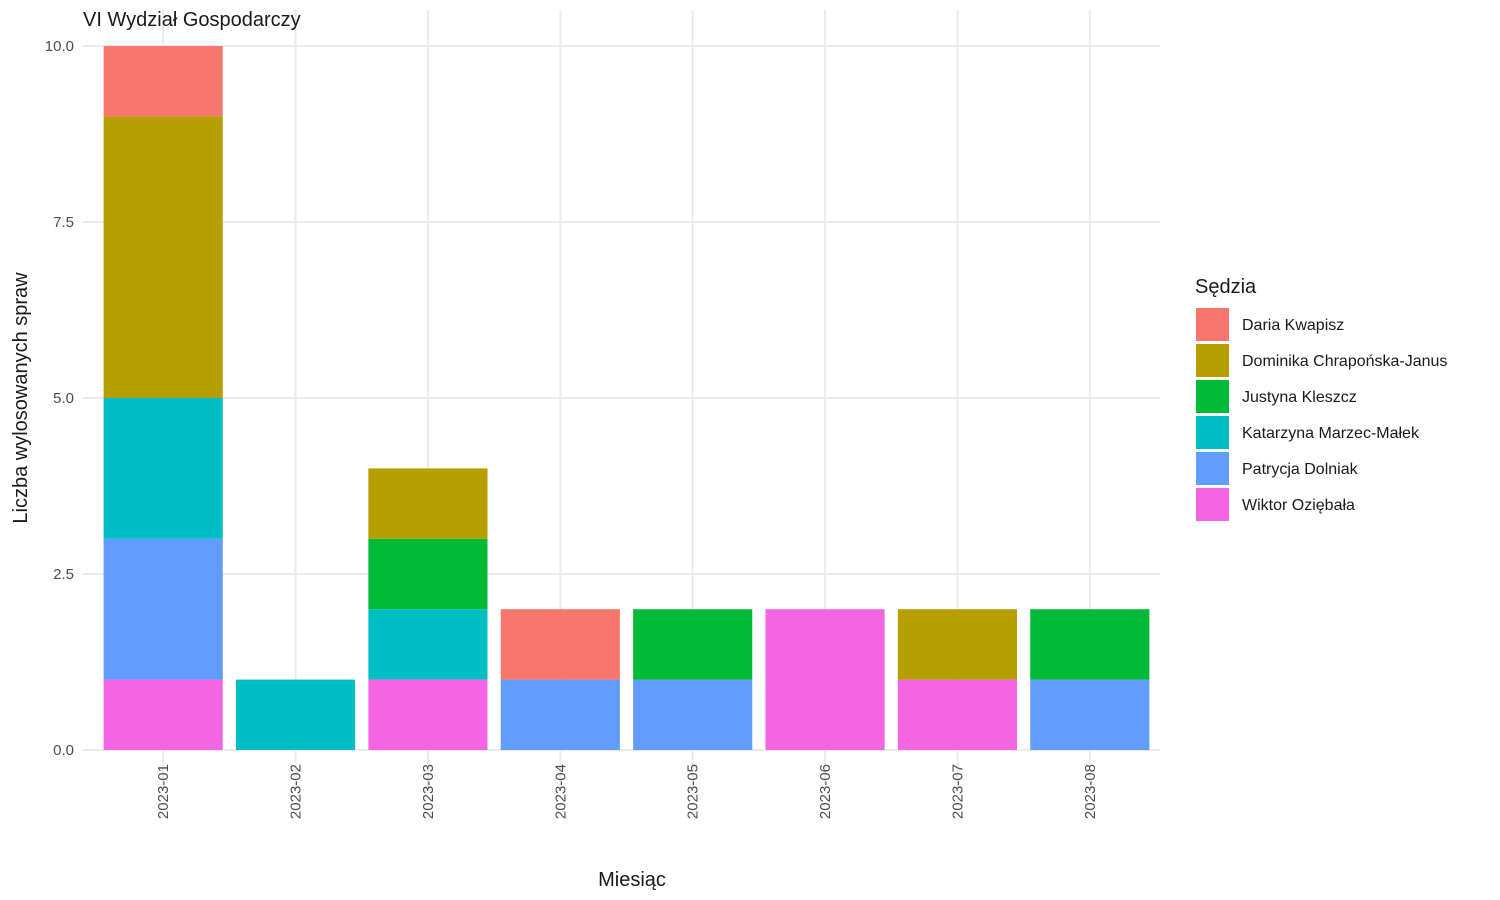 This screenshot has width=1500, height=900. I want to click on legend-label: Daria Kwapisz, so click(1293, 325).